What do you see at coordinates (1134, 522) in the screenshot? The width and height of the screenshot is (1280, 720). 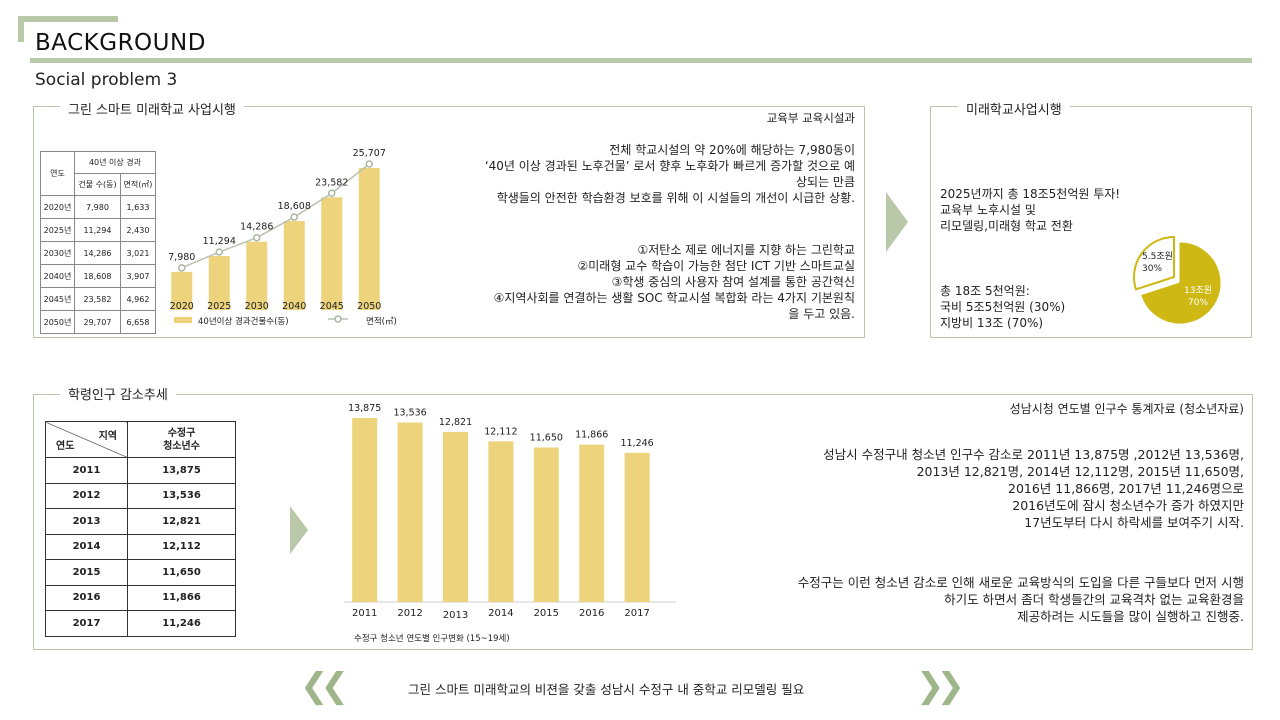 I see `text-line: 17년도부터 다시 하락세를 보여주기 시작.` at bounding box center [1134, 522].